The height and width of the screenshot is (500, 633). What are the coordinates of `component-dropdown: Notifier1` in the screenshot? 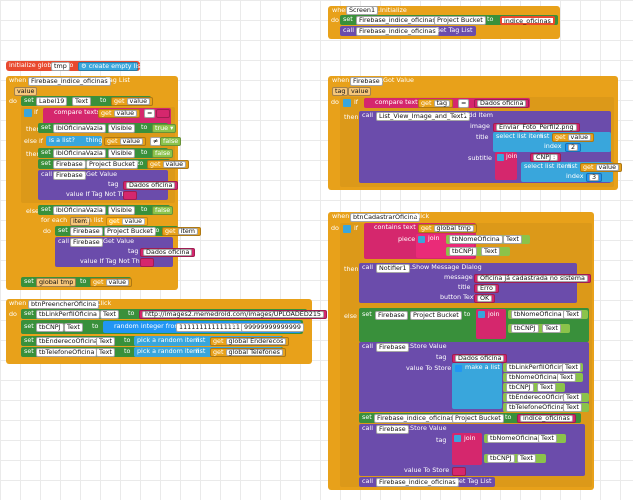 It's located at (393, 268).